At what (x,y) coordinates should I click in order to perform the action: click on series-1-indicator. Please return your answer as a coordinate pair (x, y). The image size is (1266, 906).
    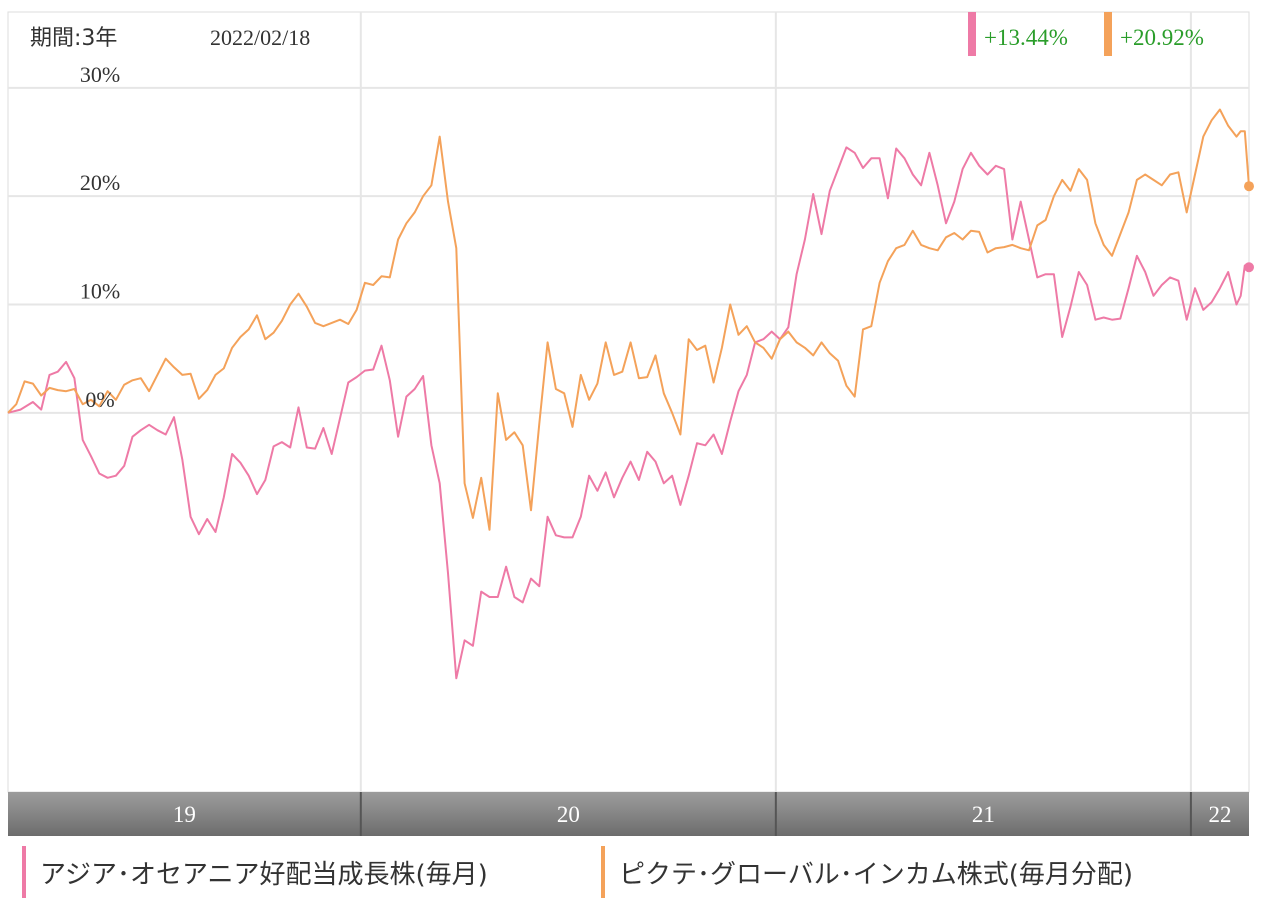
    Looking at the image, I should click on (972, 34).